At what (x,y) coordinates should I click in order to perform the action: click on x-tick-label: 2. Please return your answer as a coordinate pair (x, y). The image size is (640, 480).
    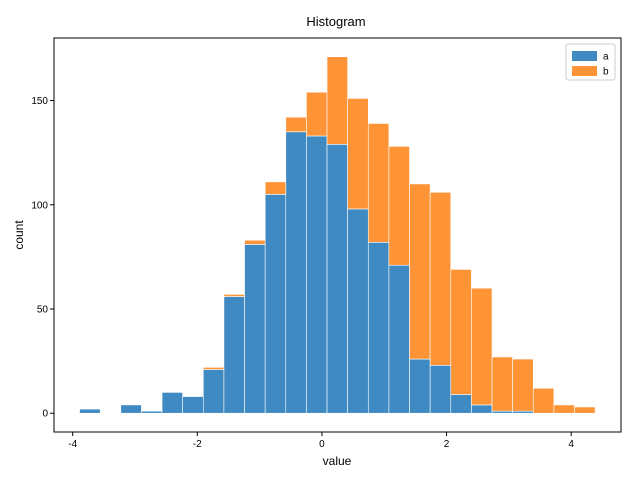
    Looking at the image, I should click on (447, 444).